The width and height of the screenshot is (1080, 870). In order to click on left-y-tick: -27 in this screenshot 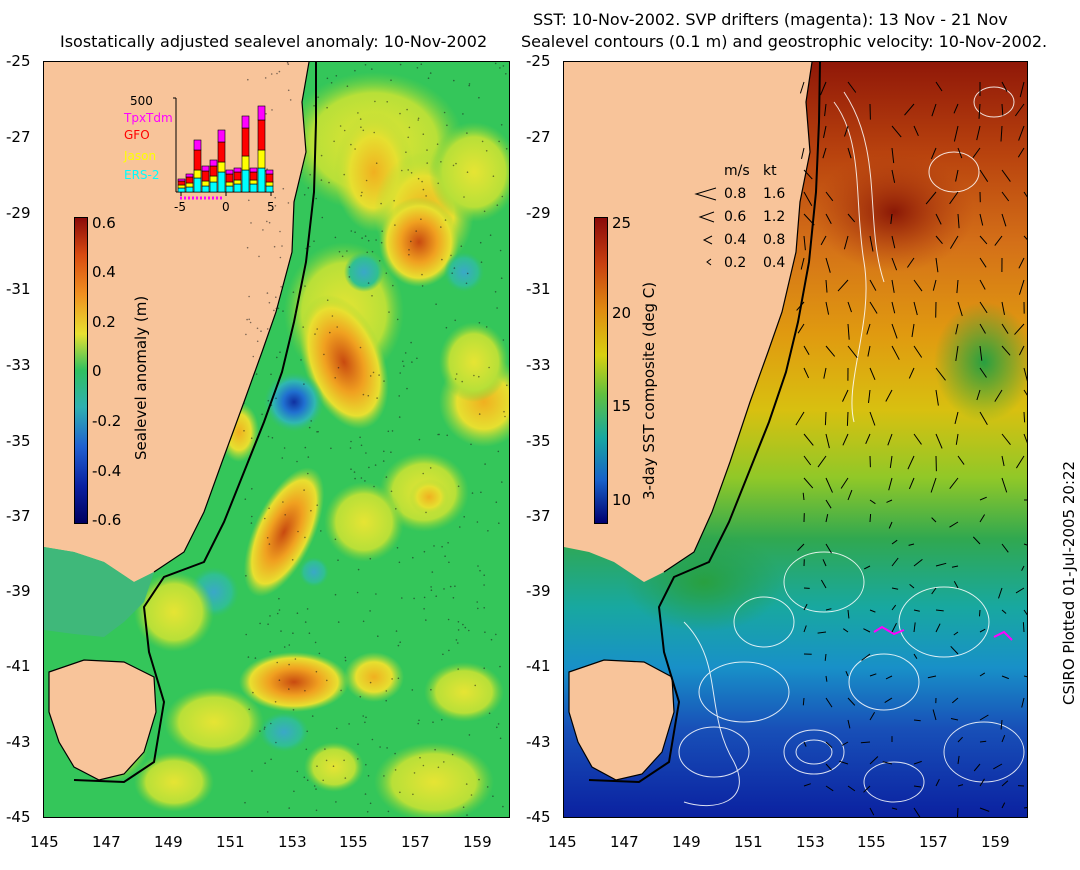, I will do `click(18, 137)`.